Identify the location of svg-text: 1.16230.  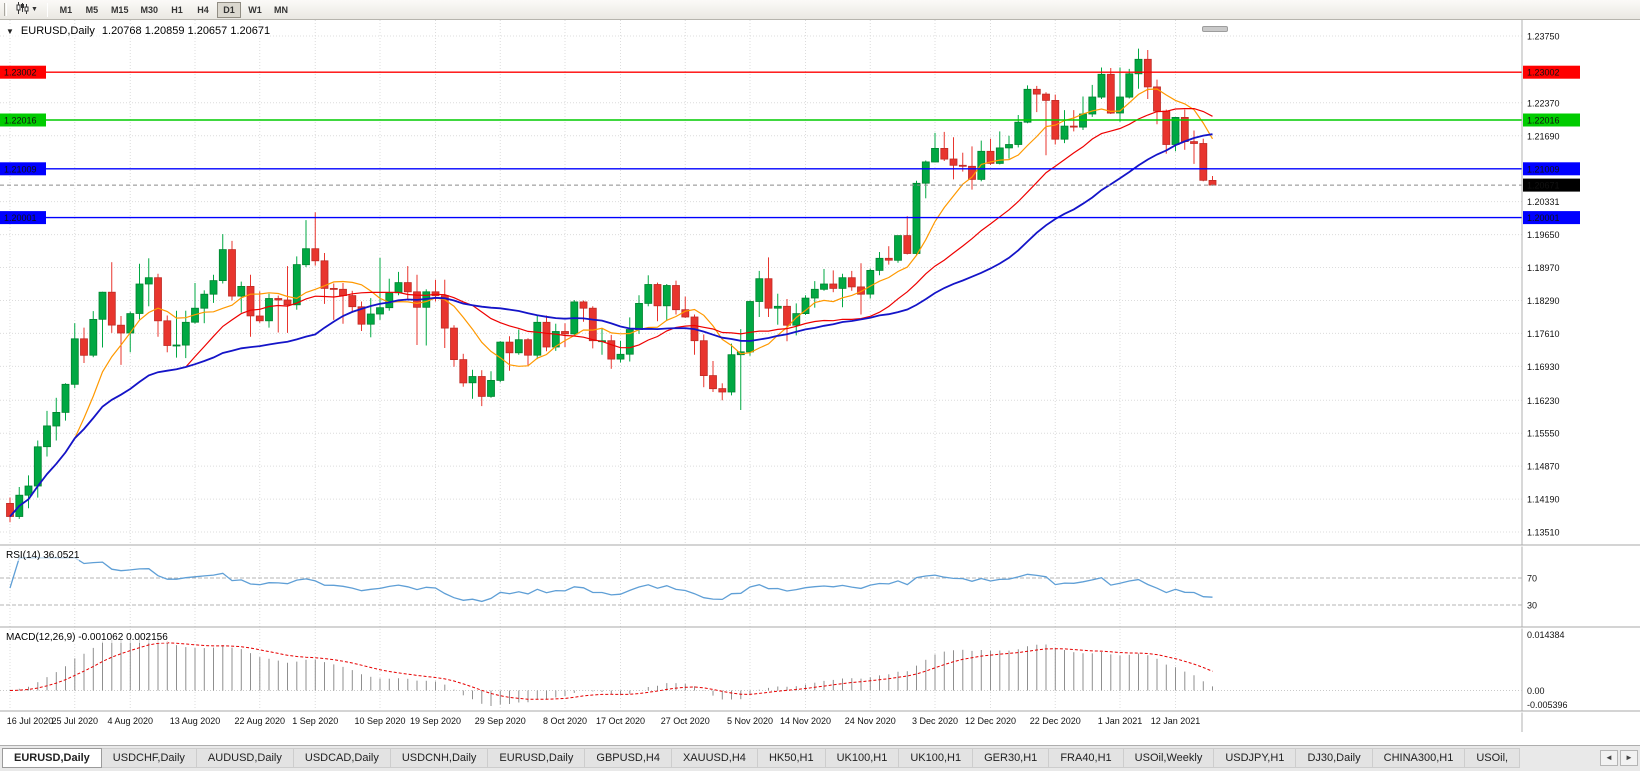
(1543, 401).